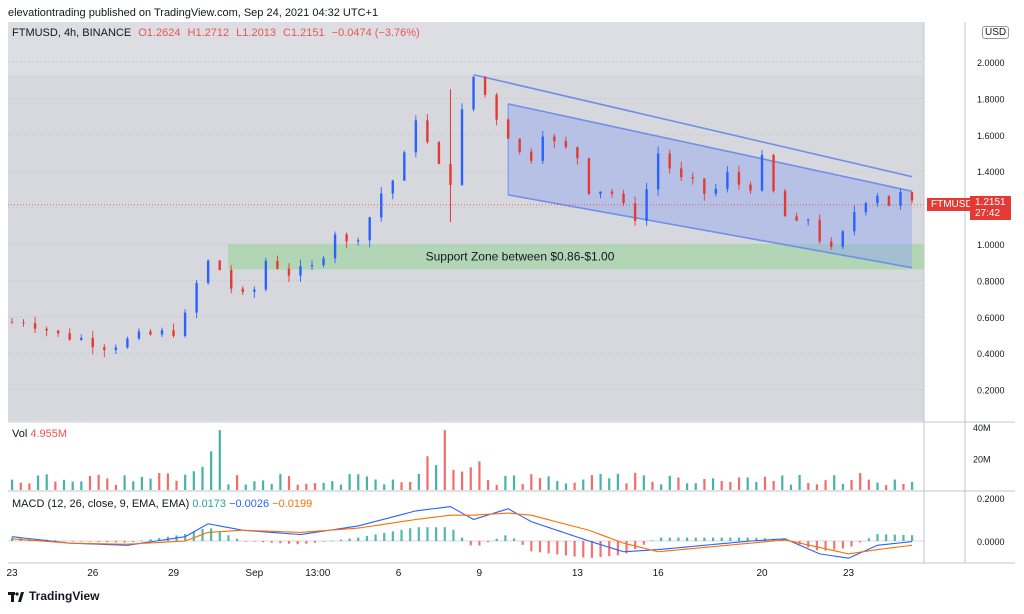  Describe the element at coordinates (991, 136) in the screenshot. I see `price-tick-label-7: 1.6000` at that location.